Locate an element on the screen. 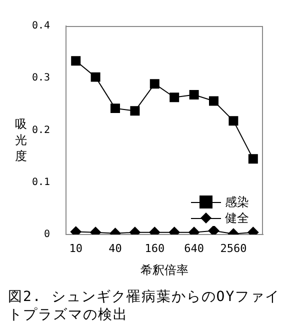 The image size is (297, 335). x-tick-label: 40 is located at coordinates (115, 248).